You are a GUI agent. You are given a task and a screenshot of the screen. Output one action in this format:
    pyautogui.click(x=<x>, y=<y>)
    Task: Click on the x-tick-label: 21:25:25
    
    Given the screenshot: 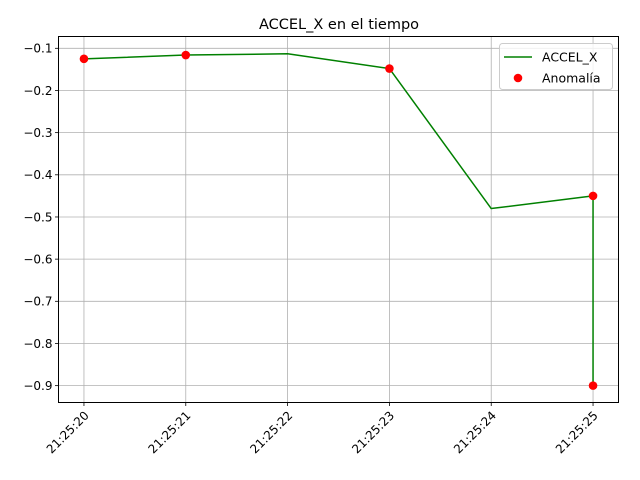 What is the action you would take?
    pyautogui.click(x=577, y=432)
    